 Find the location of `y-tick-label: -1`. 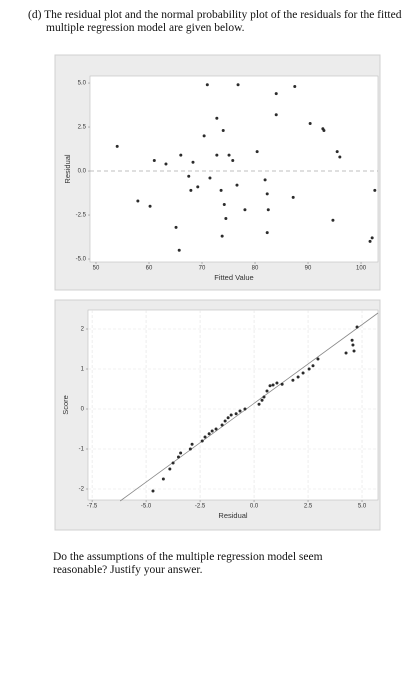

y-tick-label: -1 is located at coordinates (82, 450).